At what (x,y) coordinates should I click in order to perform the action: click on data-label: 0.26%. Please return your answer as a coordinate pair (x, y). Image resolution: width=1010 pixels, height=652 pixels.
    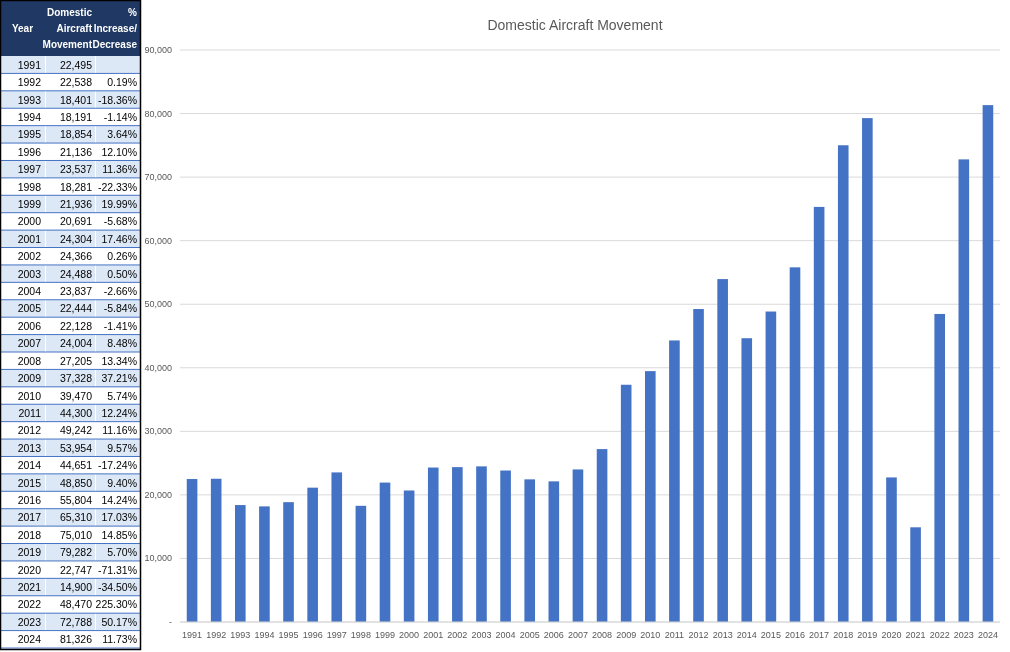
    Looking at the image, I should click on (122, 256).